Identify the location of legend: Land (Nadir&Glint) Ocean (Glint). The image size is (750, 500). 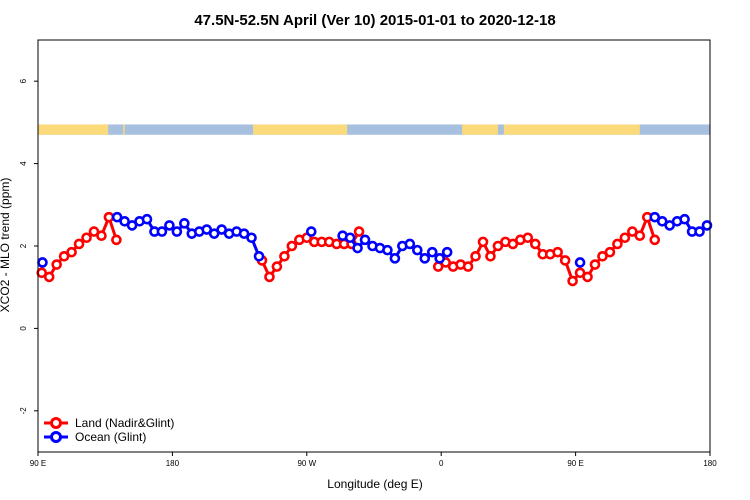
(109, 430).